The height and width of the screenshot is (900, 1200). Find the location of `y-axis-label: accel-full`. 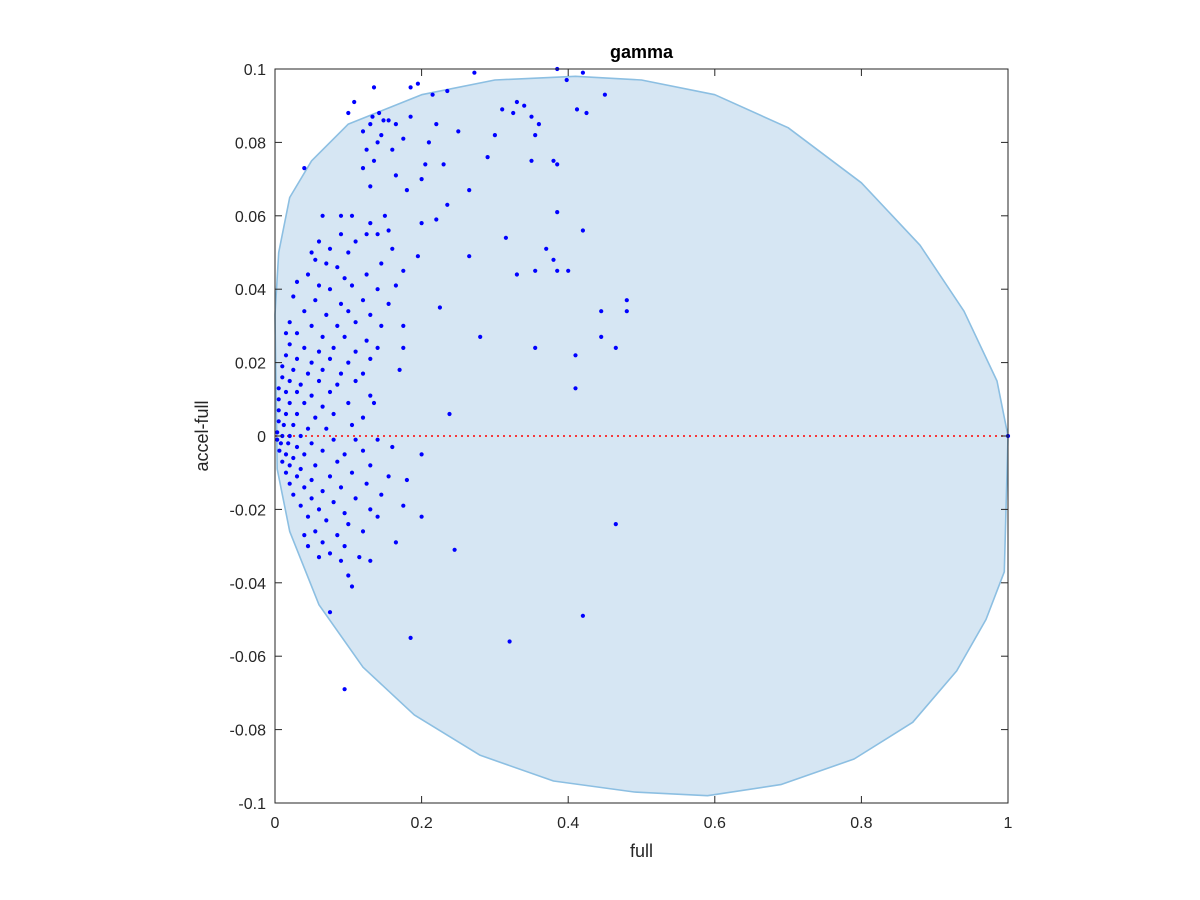

y-axis-label: accel-full is located at coordinates (202, 435).